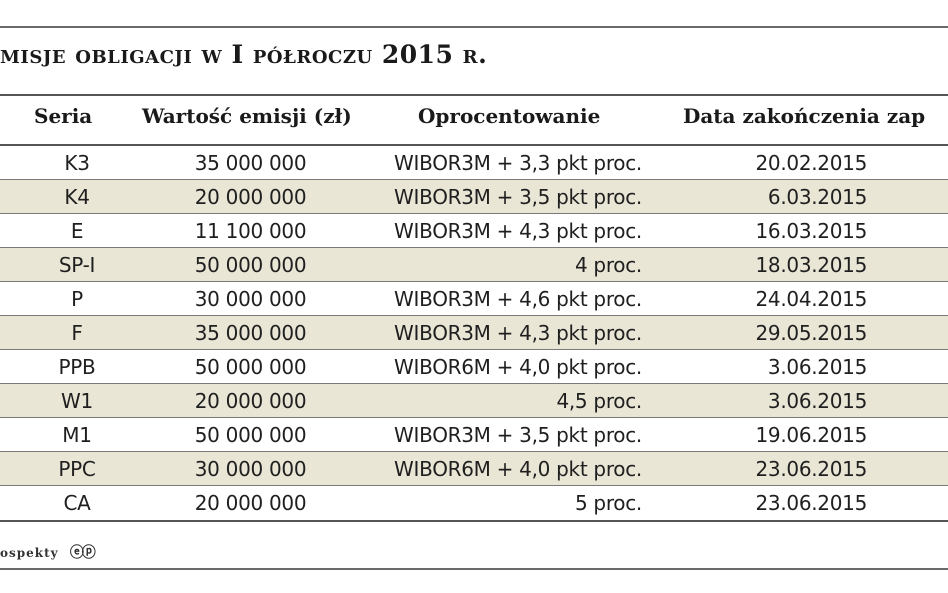 The height and width of the screenshot is (593, 948). I want to click on bottom-rule, so click(474, 569).